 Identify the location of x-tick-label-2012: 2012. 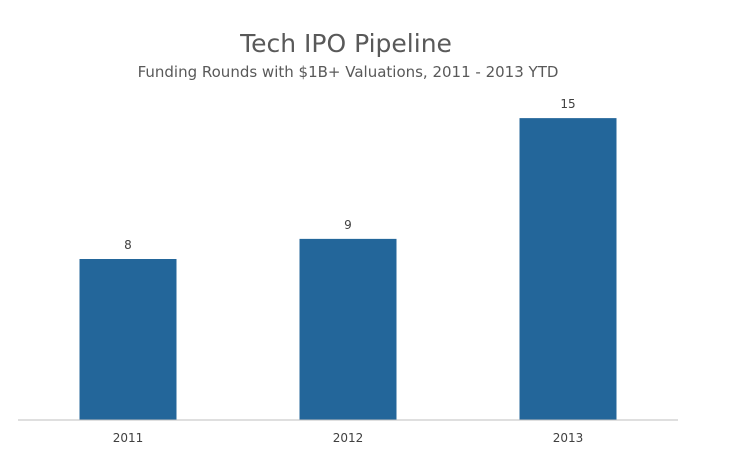
(348, 438).